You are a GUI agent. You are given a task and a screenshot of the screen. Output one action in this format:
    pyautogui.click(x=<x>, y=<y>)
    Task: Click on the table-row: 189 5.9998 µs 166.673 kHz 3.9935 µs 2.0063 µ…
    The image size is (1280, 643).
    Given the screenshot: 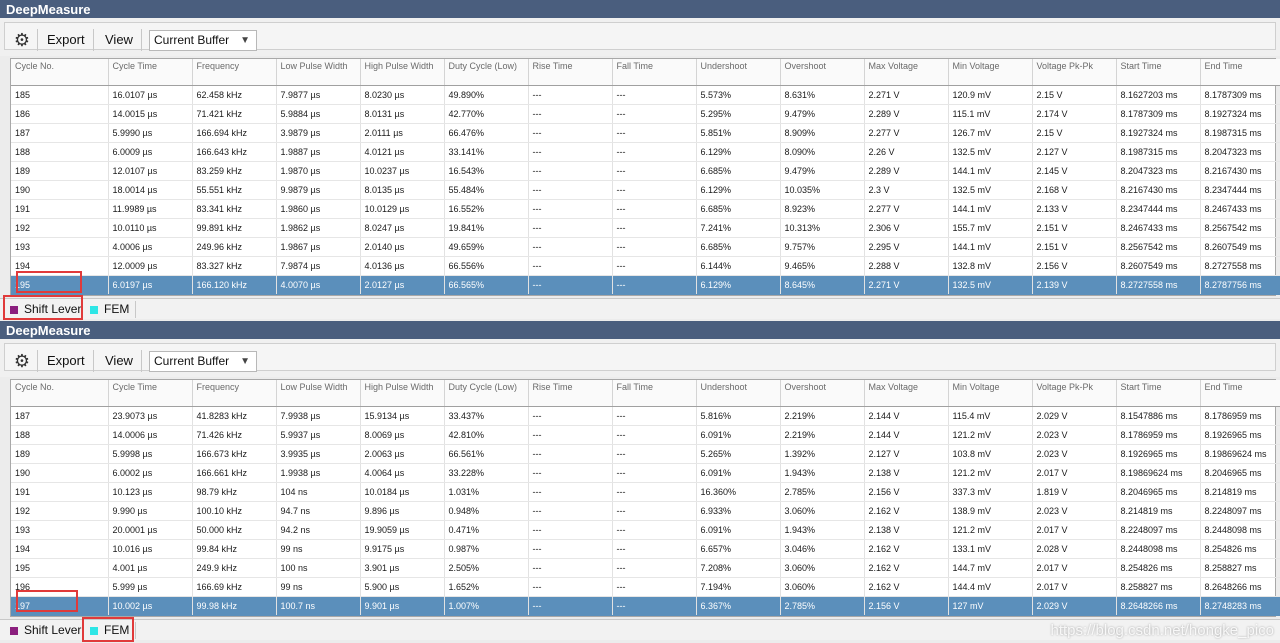 What is the action you would take?
    pyautogui.click(x=645, y=454)
    